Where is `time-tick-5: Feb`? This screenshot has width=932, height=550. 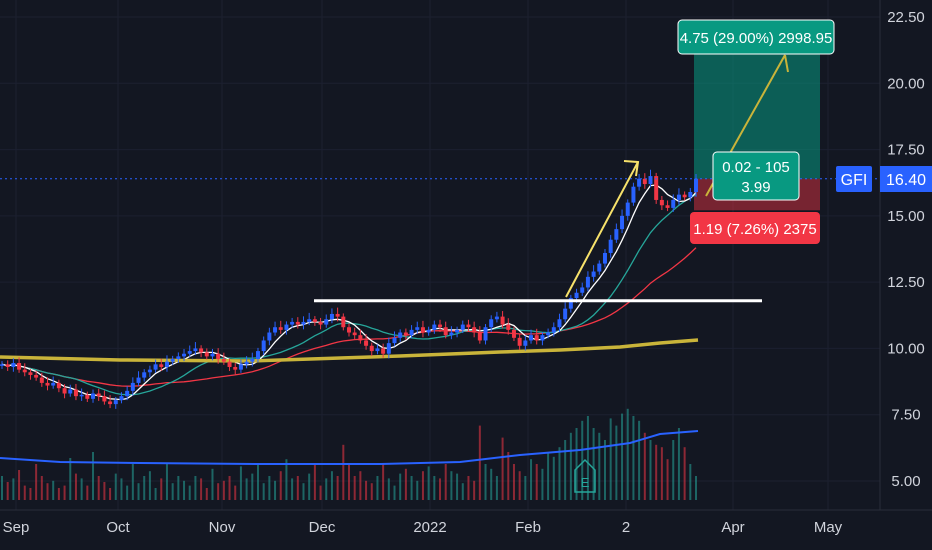 time-tick-5: Feb is located at coordinates (528, 527).